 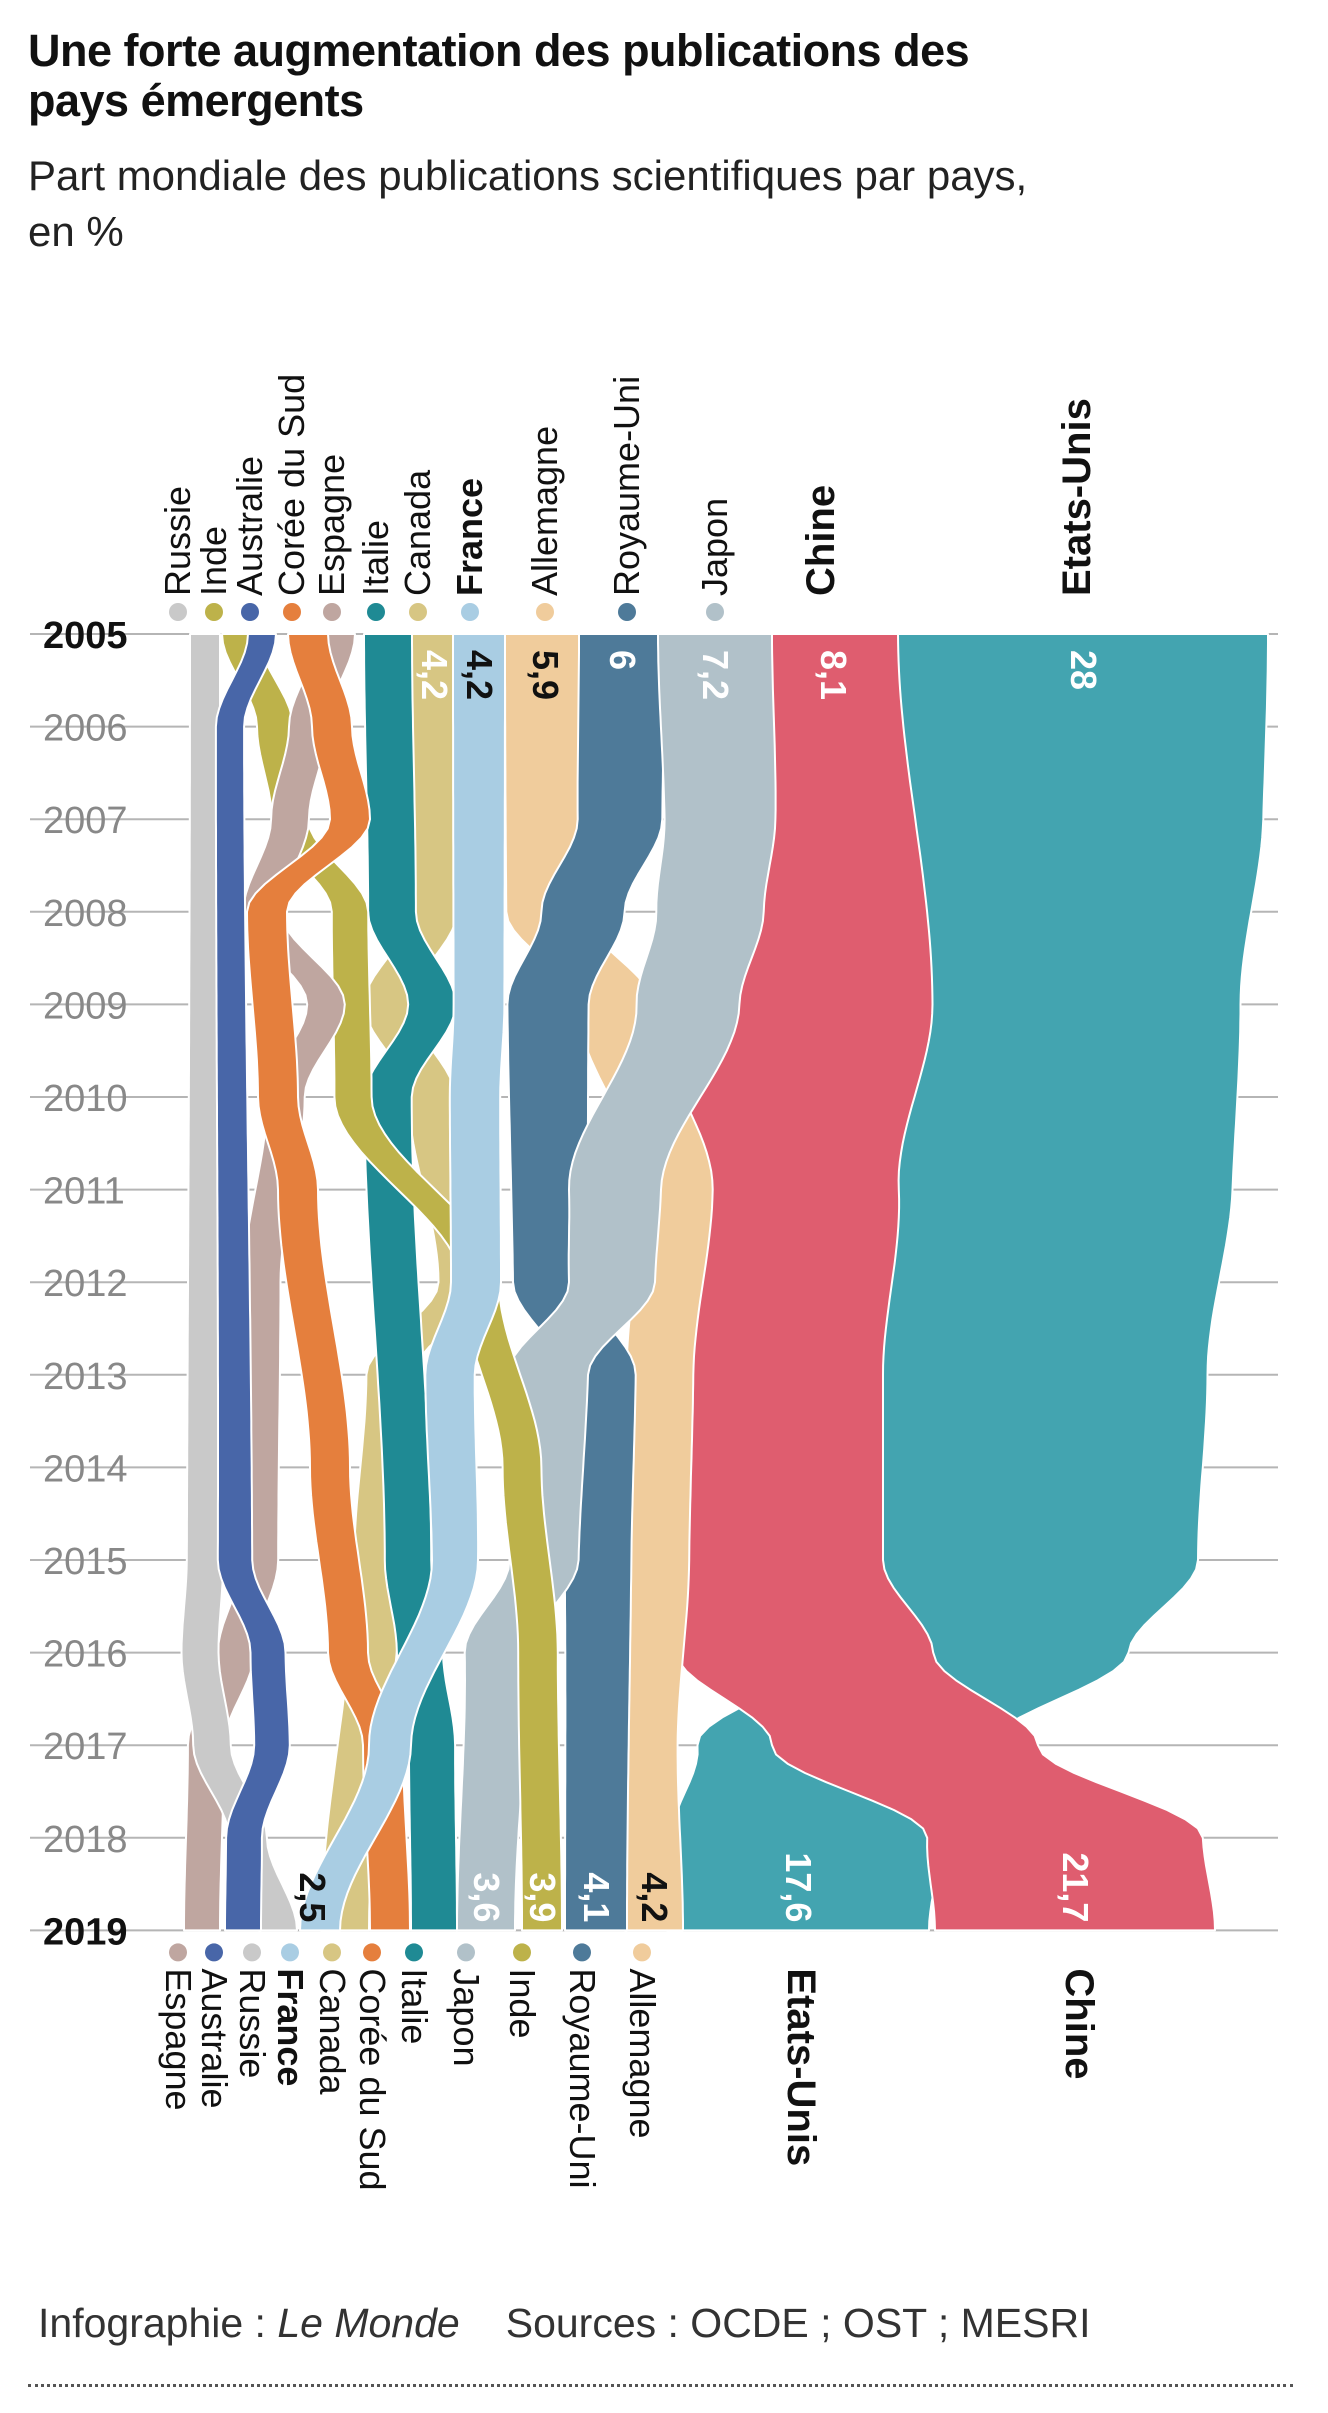 I want to click on year-label-2016: 2016, so click(x=85, y=1655).